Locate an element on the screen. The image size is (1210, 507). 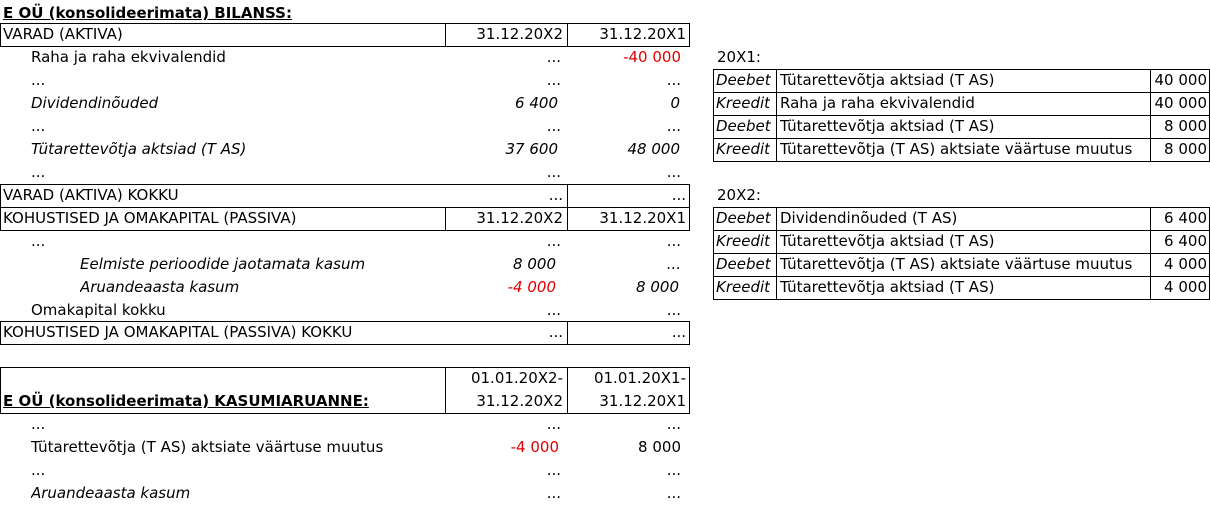
asset-label: Tütarettevõtja aktsiad (T AS) is located at coordinates (139, 149).